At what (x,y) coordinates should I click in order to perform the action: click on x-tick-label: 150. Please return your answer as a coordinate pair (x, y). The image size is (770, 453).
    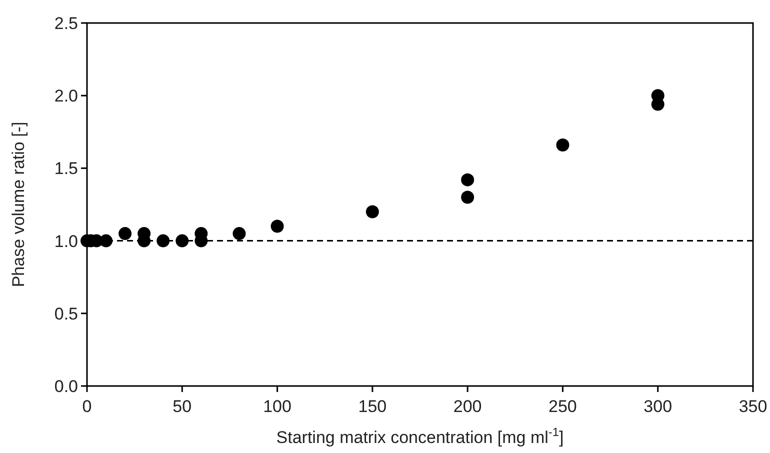
    Looking at the image, I should click on (372, 406).